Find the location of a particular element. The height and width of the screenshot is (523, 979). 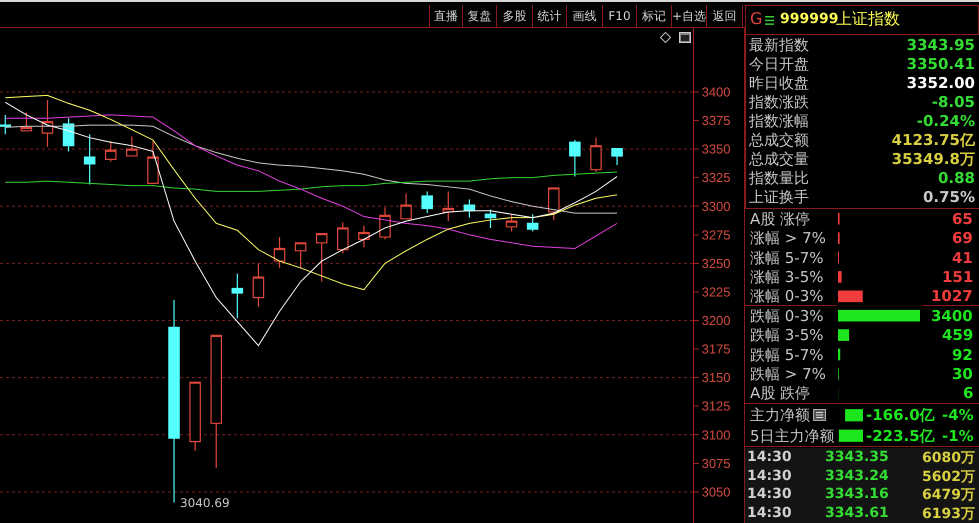

data-label: -166.0亿 is located at coordinates (901, 415).